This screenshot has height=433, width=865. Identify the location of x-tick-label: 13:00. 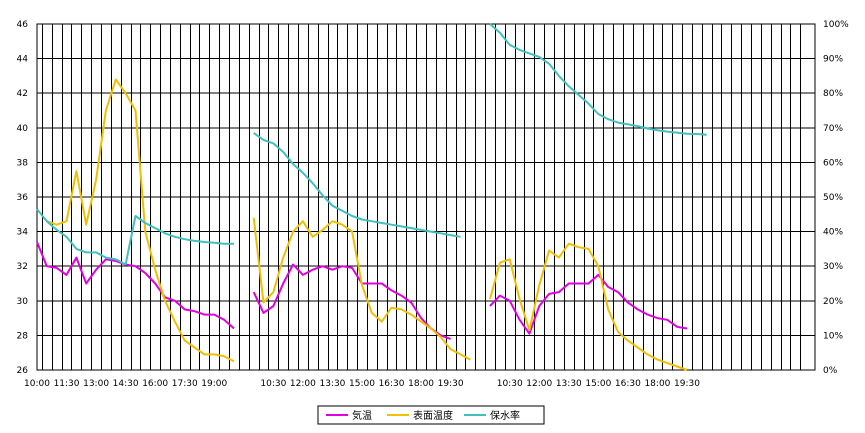
(96, 384).